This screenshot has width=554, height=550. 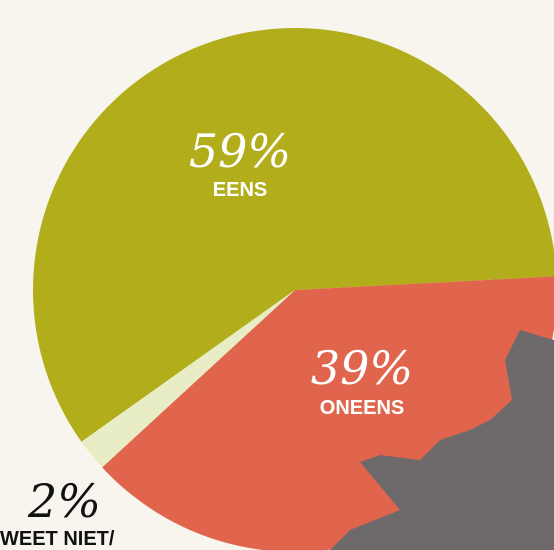 I want to click on value-label: 2%, so click(x=64, y=501).